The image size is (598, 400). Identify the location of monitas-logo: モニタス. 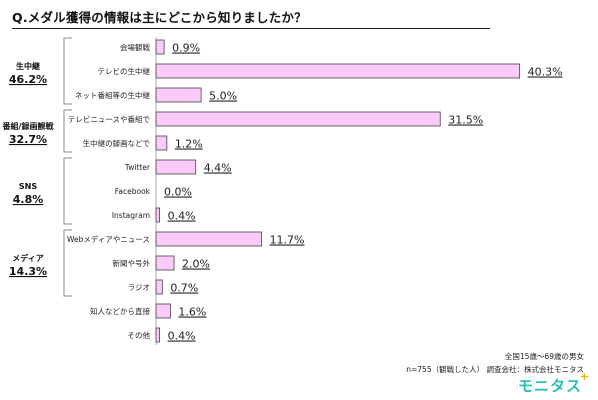
(549, 386).